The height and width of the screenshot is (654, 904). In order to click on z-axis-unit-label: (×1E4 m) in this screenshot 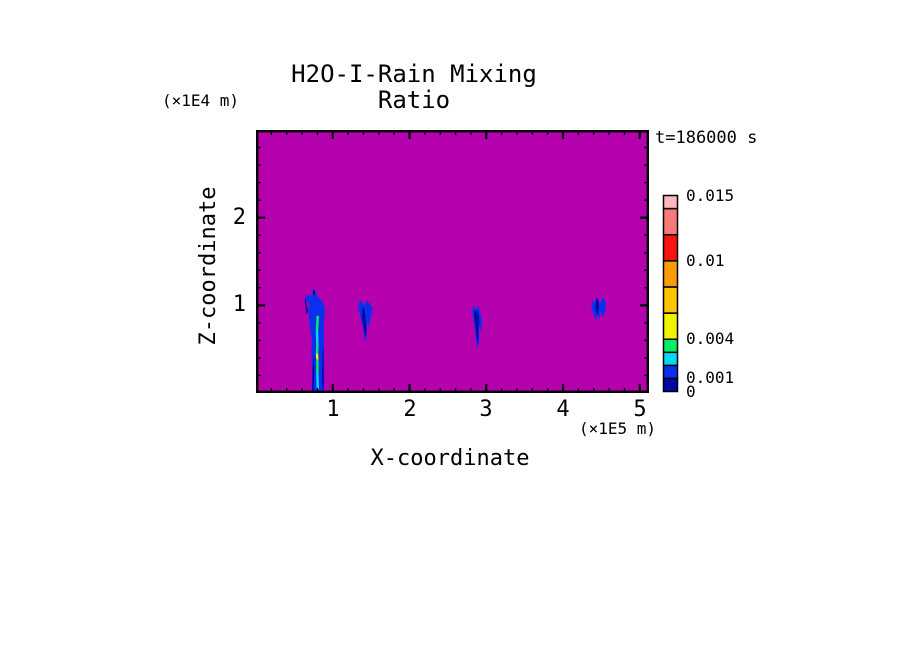, I will do `click(201, 100)`.